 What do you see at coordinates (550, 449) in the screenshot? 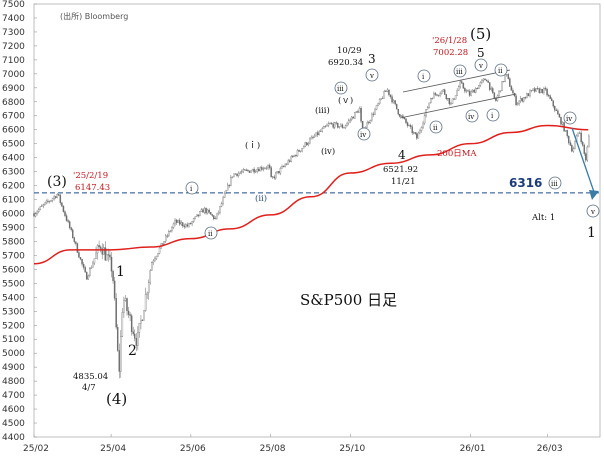
I see `x-tick-label: 26/03` at bounding box center [550, 449].